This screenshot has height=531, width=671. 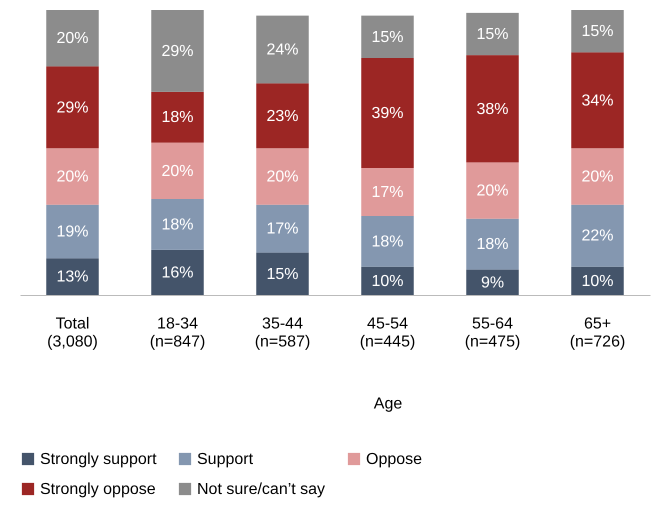 I want to click on data-label: 9%, so click(x=492, y=283).